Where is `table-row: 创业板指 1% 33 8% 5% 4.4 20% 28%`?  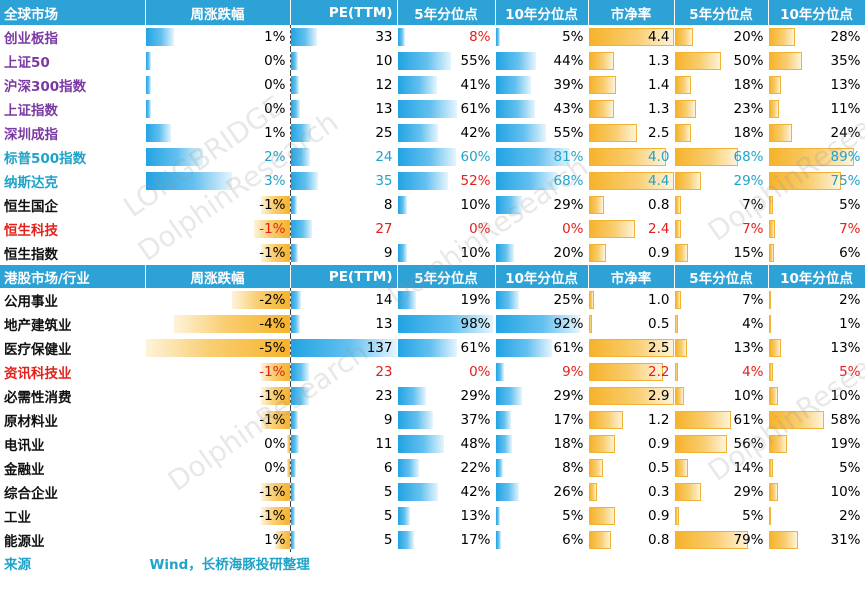
table-row: 创业板指 1% 33 8% 5% 4.4 20% 28% is located at coordinates (432, 37).